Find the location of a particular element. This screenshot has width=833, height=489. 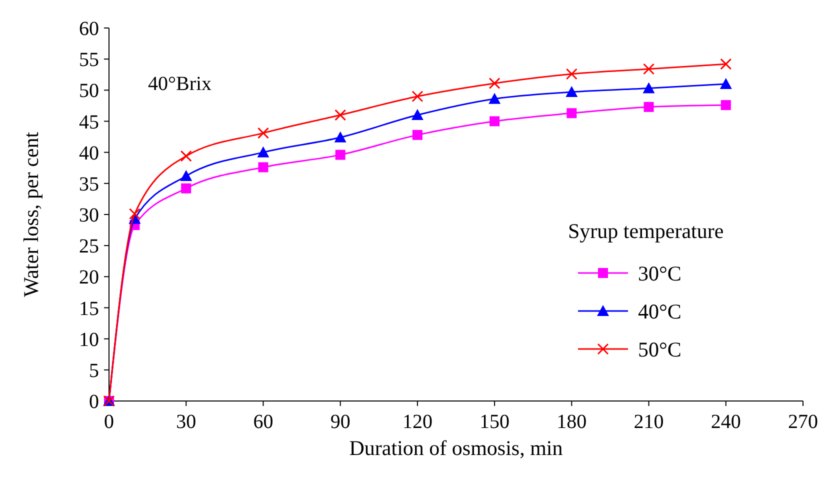

x-tick-label: 180 is located at coordinates (571, 422).